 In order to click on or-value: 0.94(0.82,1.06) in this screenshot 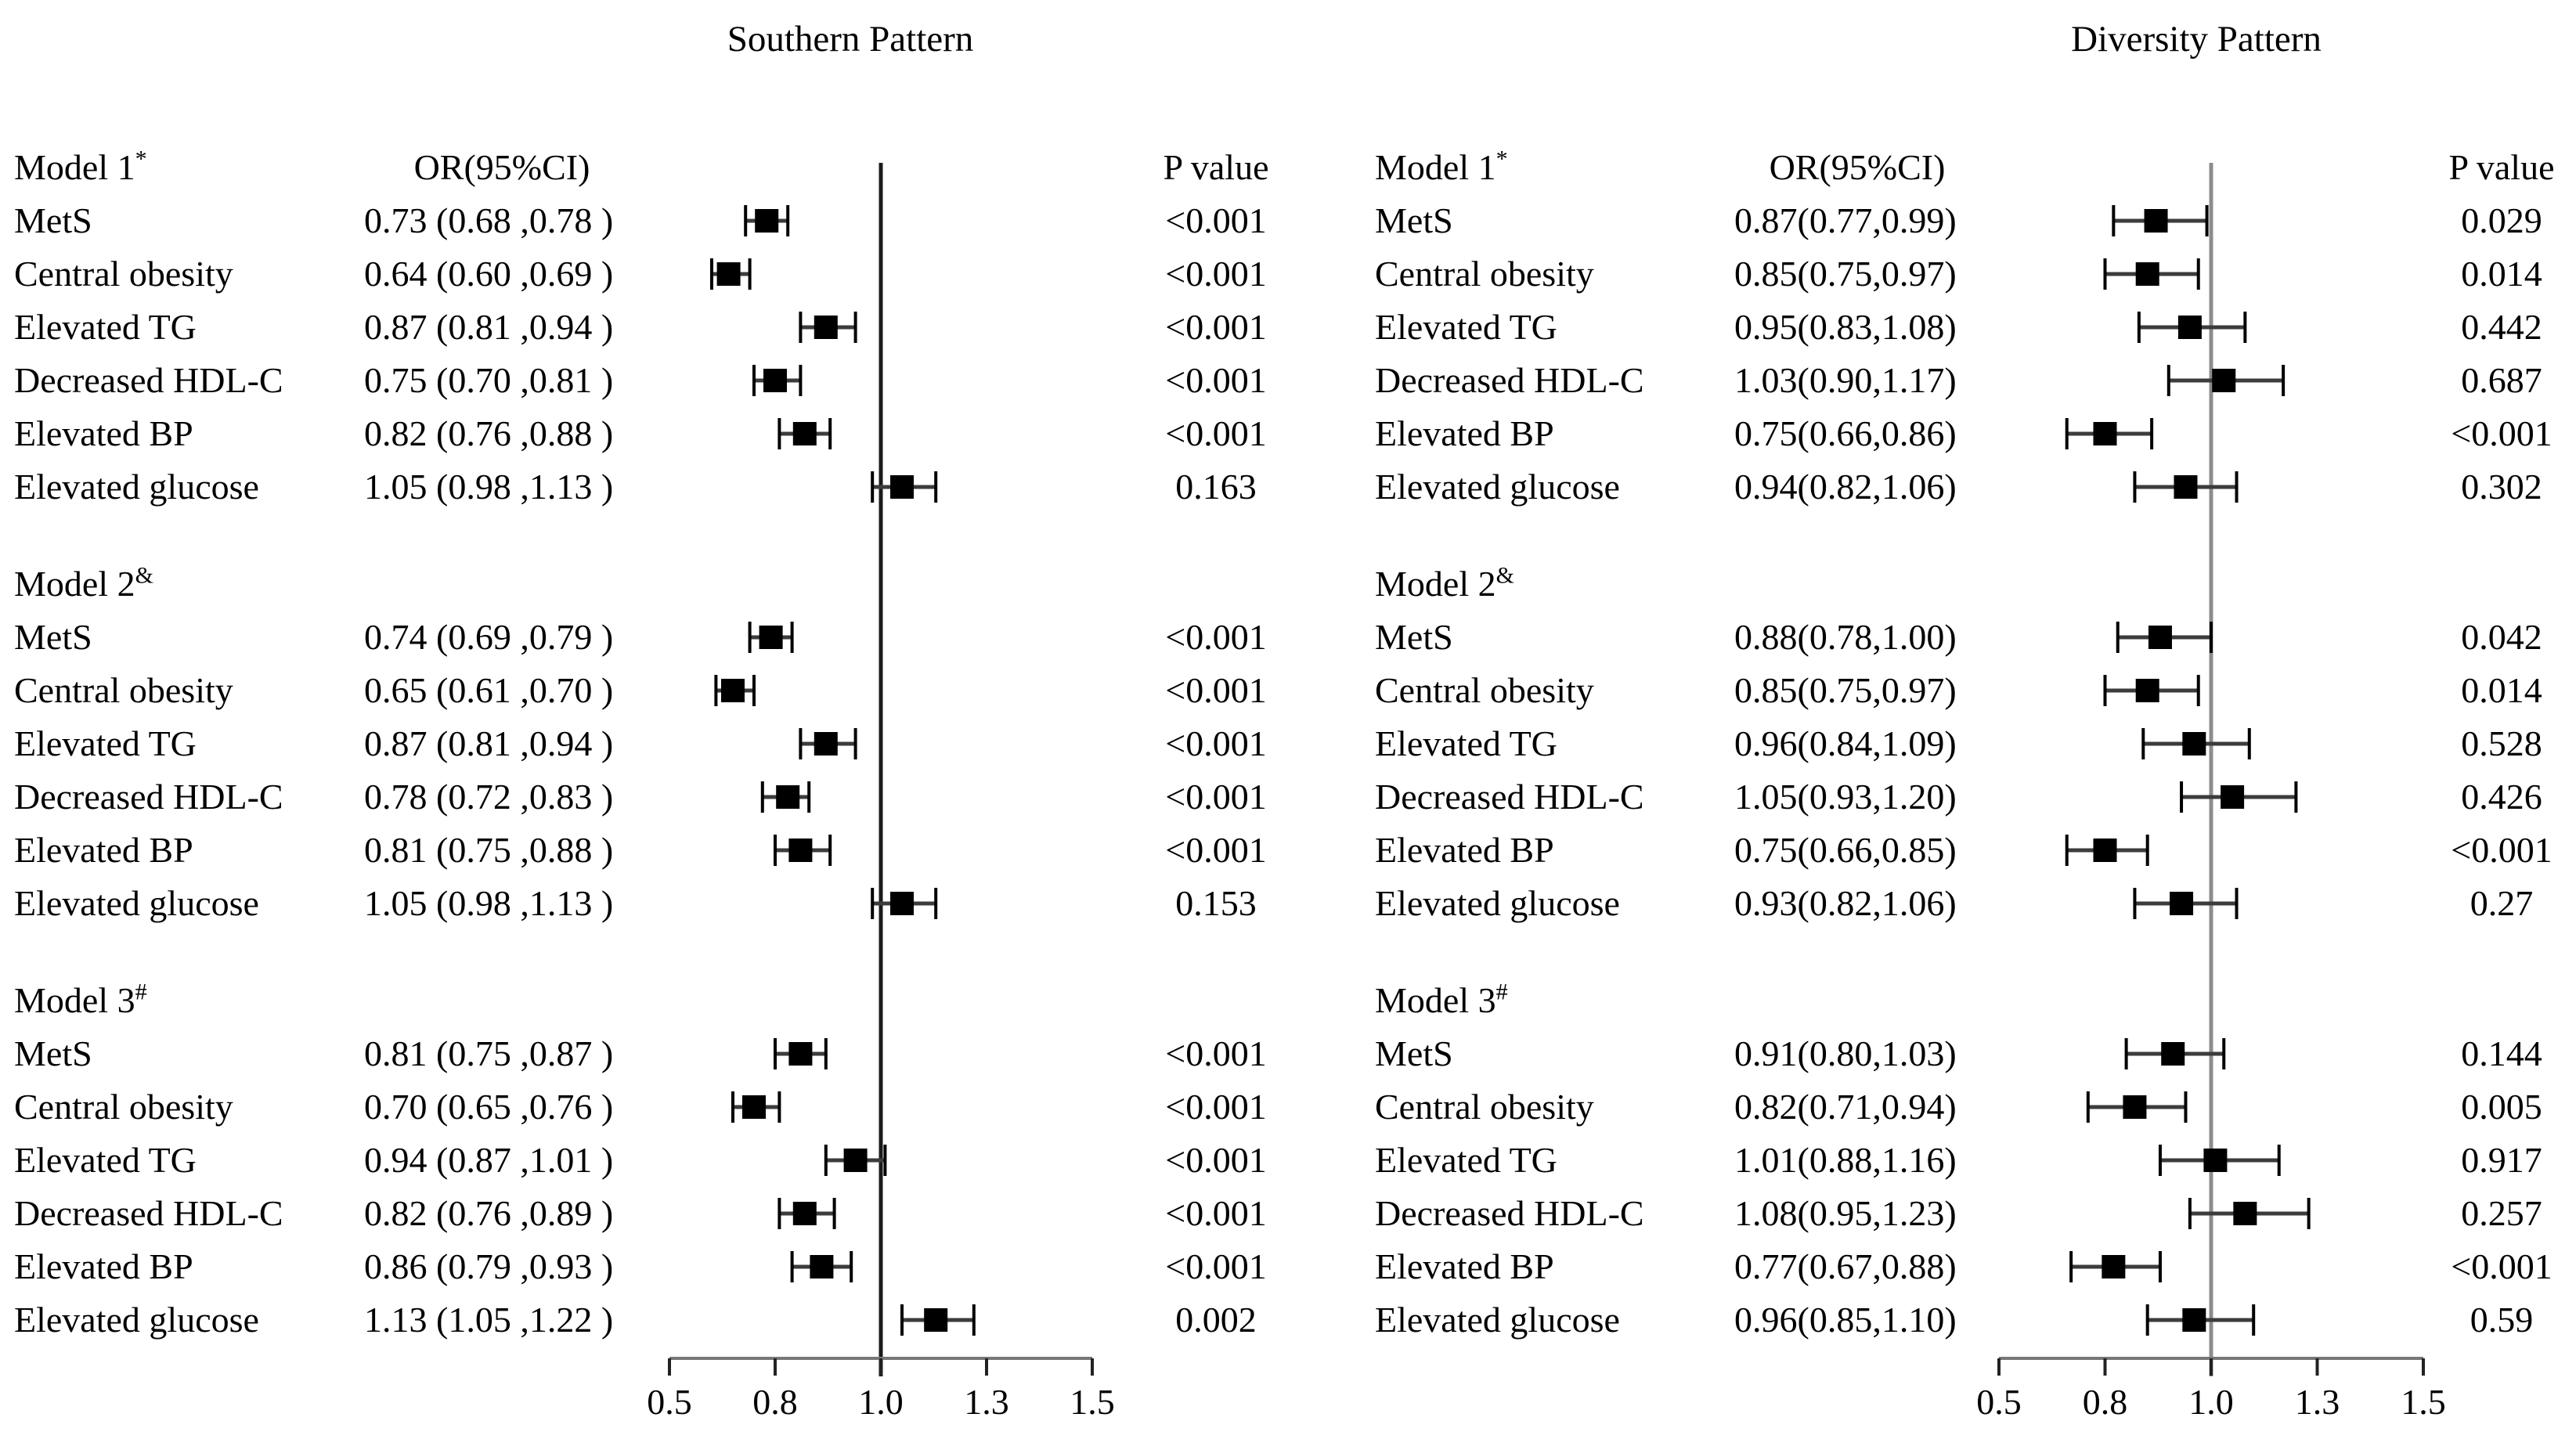, I will do `click(1845, 487)`.